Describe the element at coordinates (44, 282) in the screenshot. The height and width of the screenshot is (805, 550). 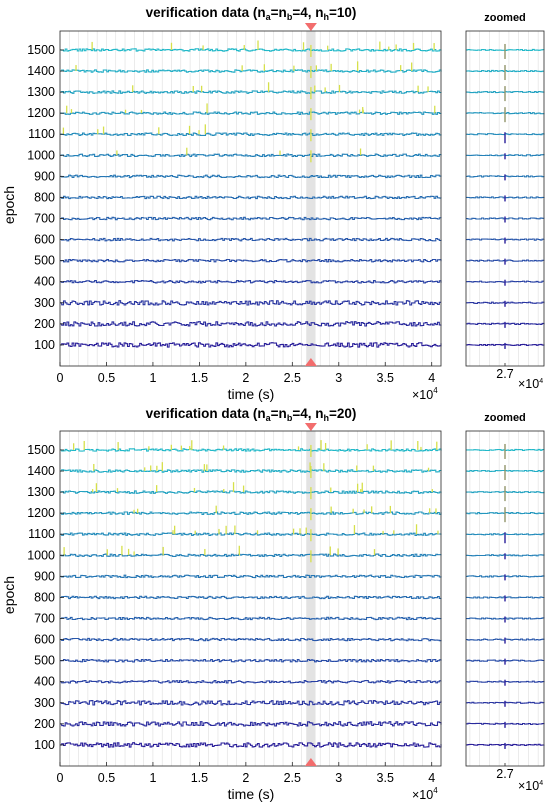
I see `y-tick-label: 400` at that location.